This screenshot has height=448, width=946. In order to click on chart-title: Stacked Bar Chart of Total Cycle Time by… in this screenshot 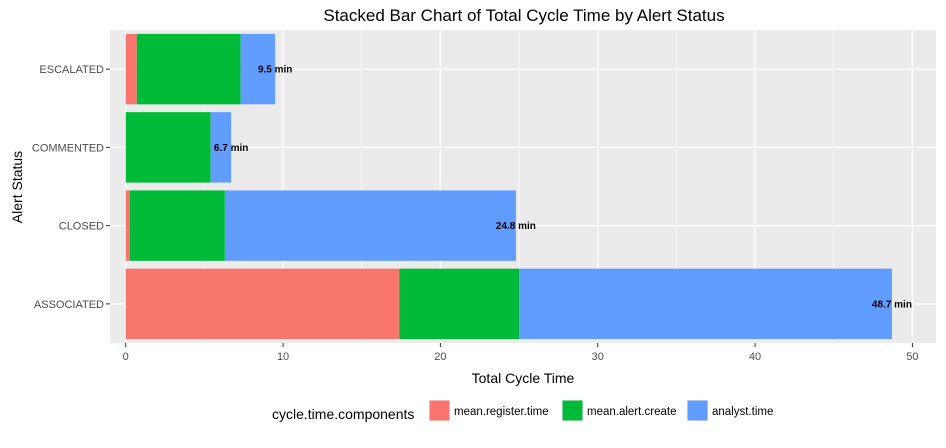, I will do `click(523, 15)`.